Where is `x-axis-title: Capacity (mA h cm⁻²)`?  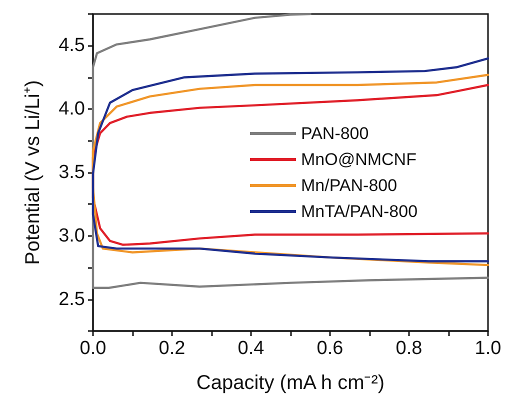 x-axis-title: Capacity (mA h cm⁻²) is located at coordinates (290, 383).